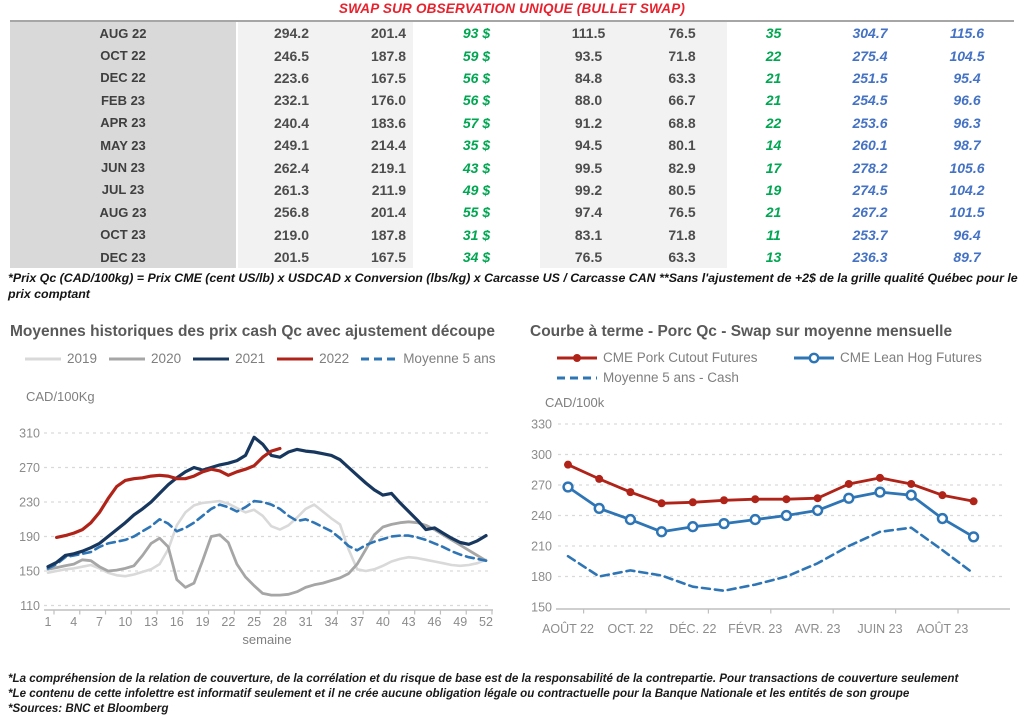  What do you see at coordinates (254, 622) in the screenshot?
I see `svg-text: 25` at bounding box center [254, 622].